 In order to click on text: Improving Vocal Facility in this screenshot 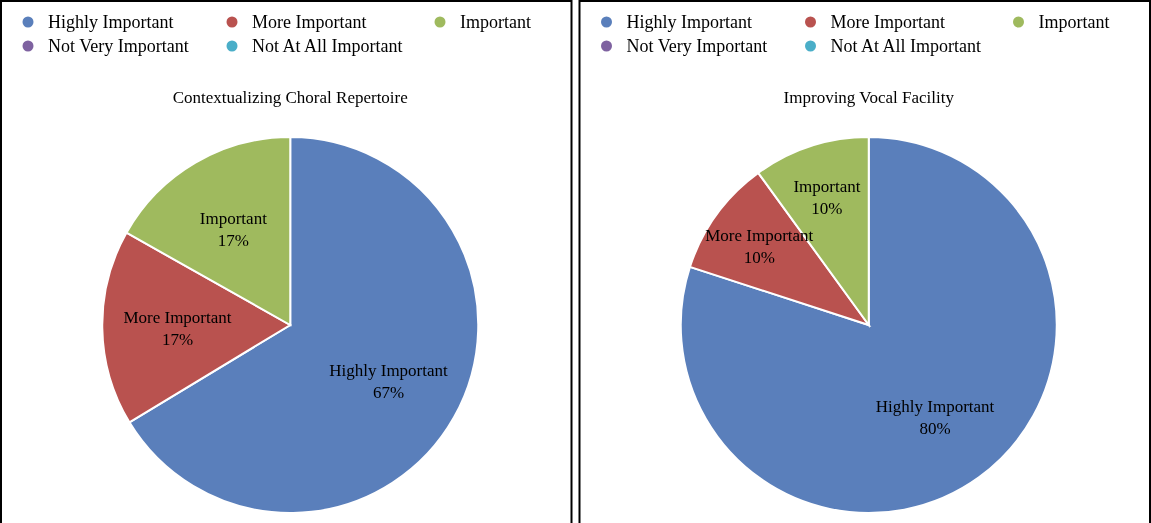, I will do `click(869, 97)`.